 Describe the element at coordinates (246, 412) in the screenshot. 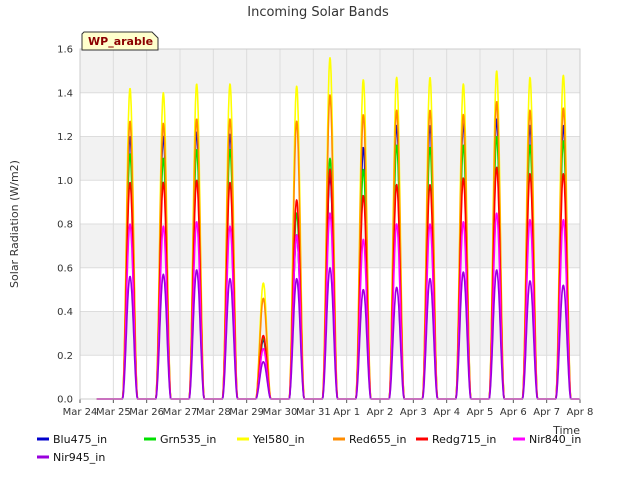

I see `x-tick-label: Mar 29` at that location.